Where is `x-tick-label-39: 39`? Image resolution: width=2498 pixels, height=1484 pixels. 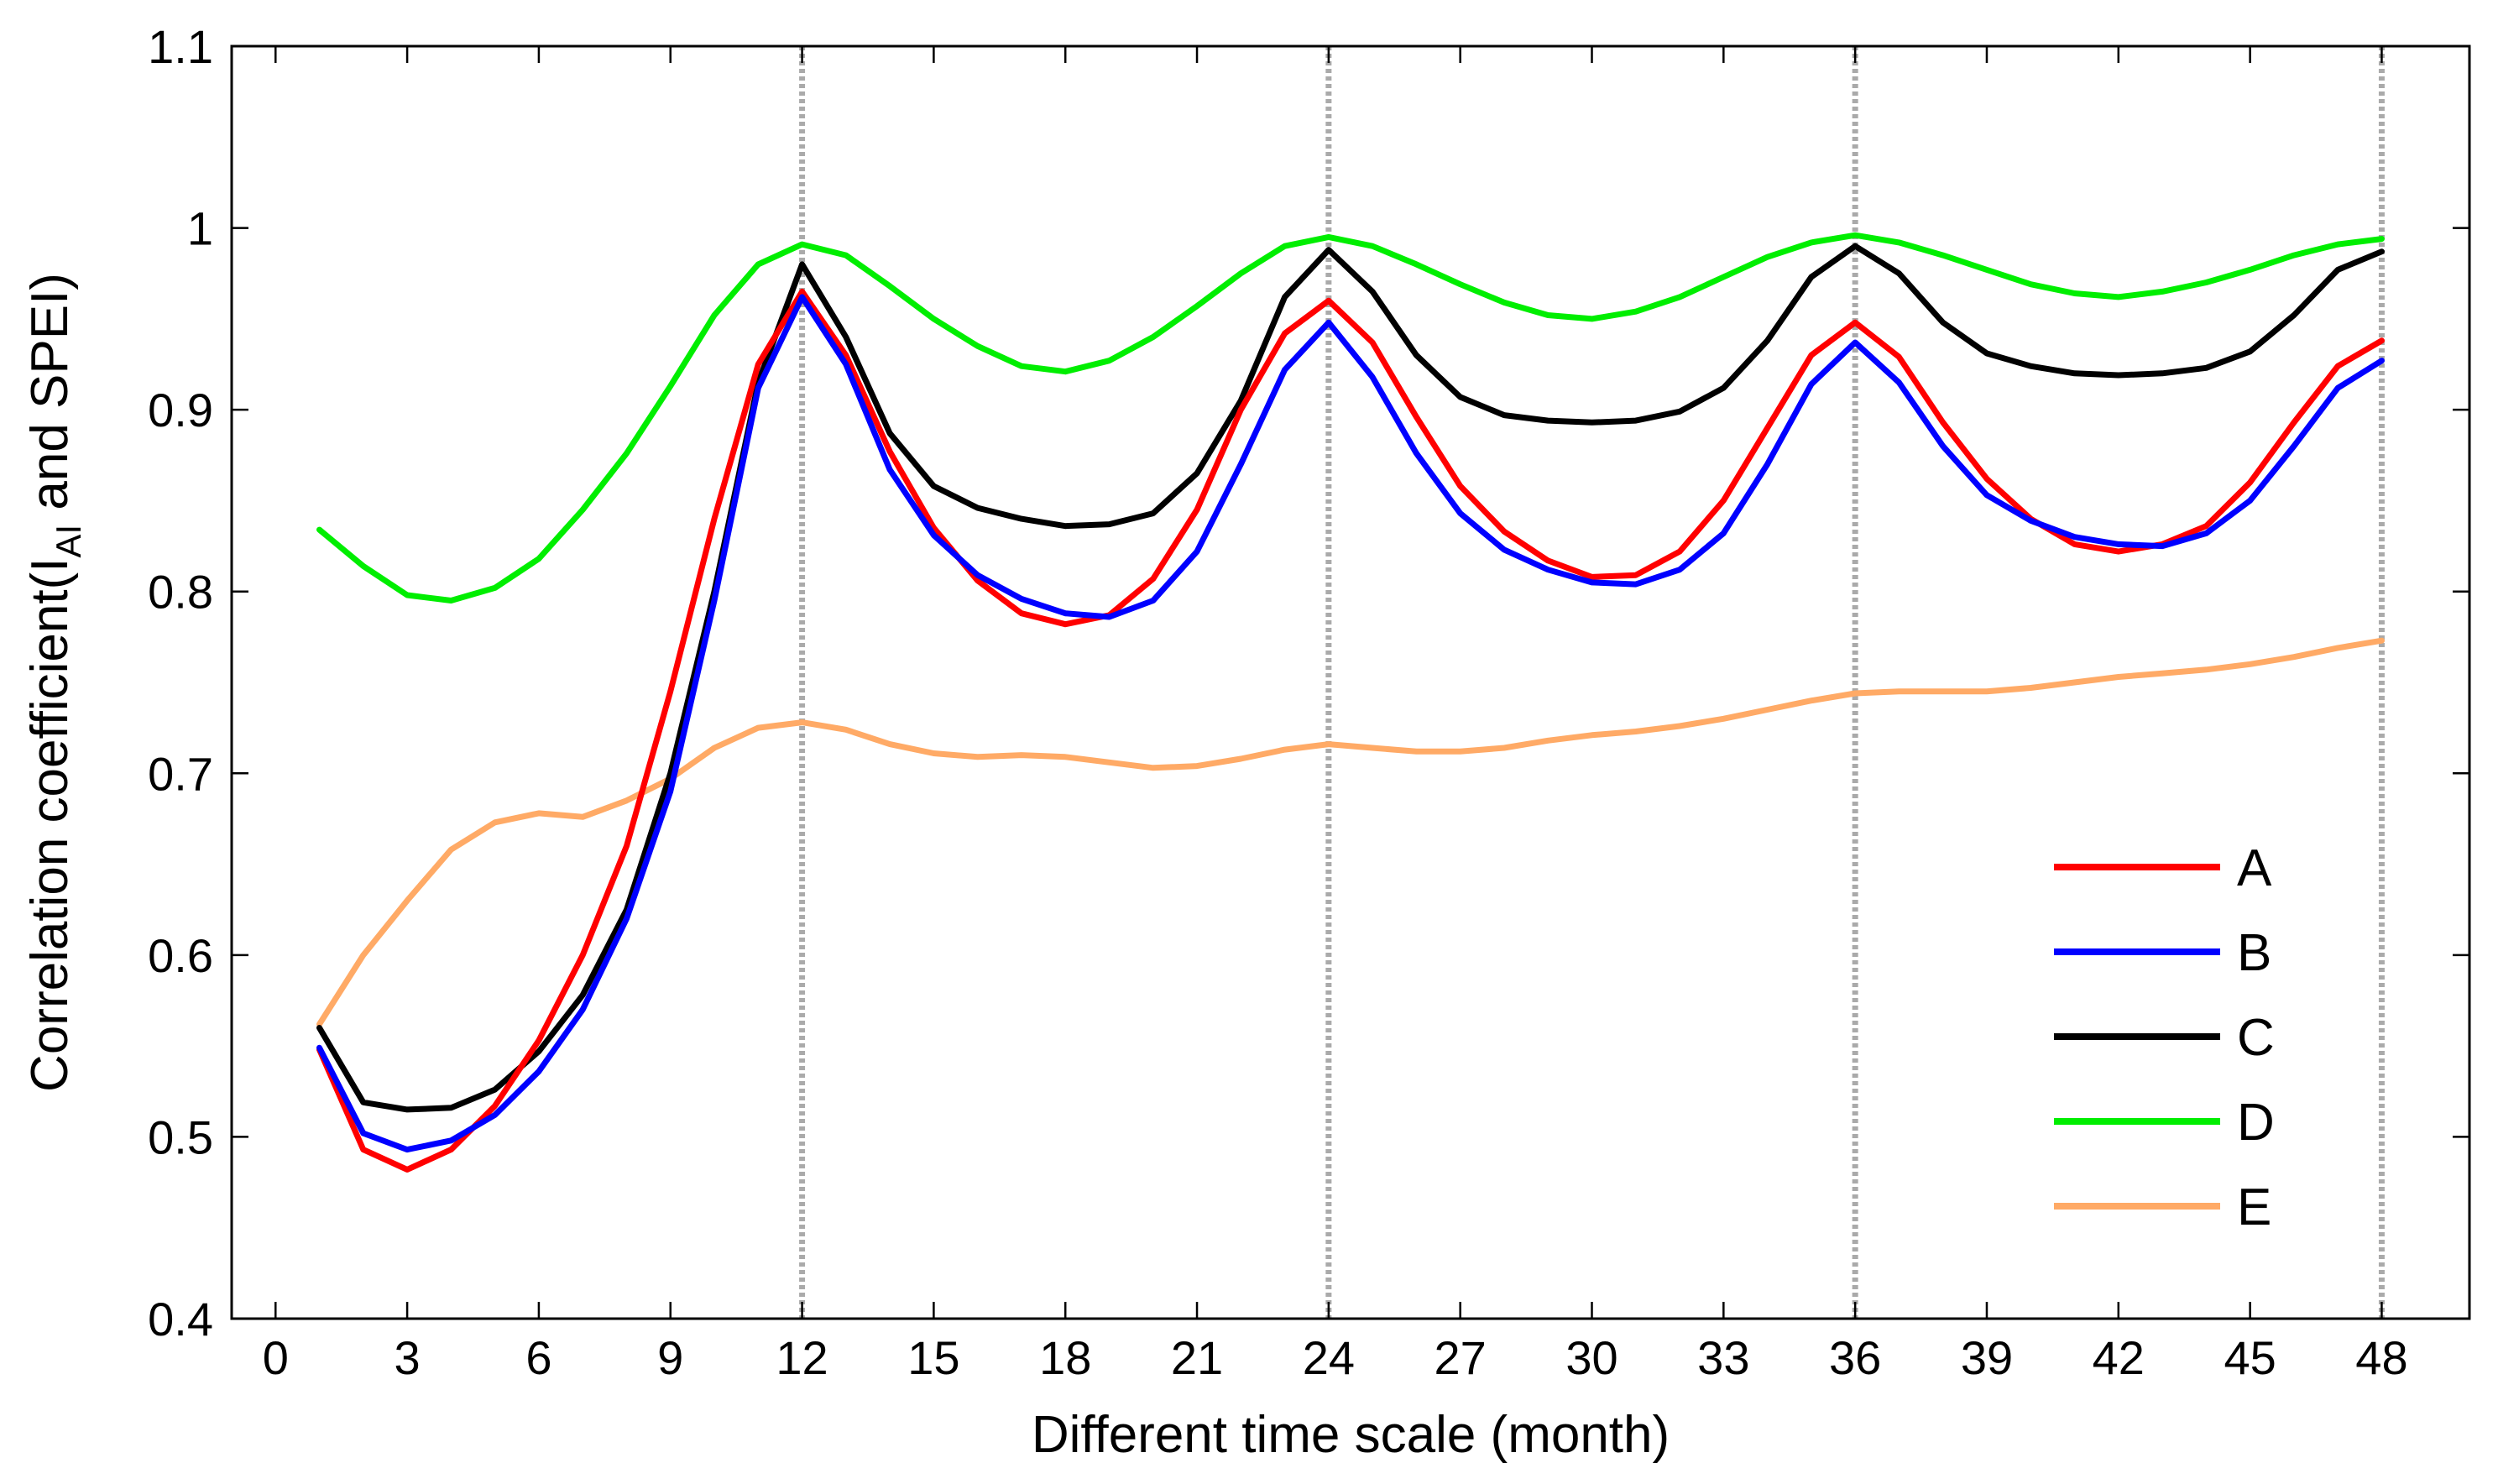 x-tick-label-39: 39 is located at coordinates (1987, 1357).